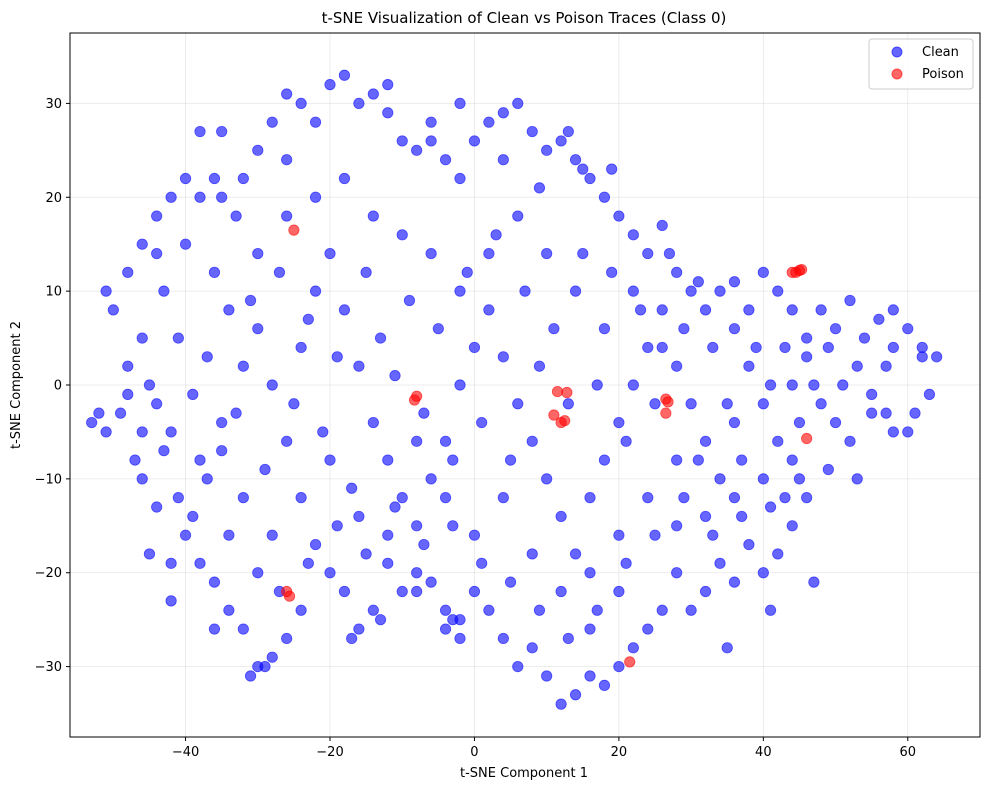 The image size is (989, 790). What do you see at coordinates (474, 752) in the screenshot?
I see `x-tick-label: 0` at bounding box center [474, 752].